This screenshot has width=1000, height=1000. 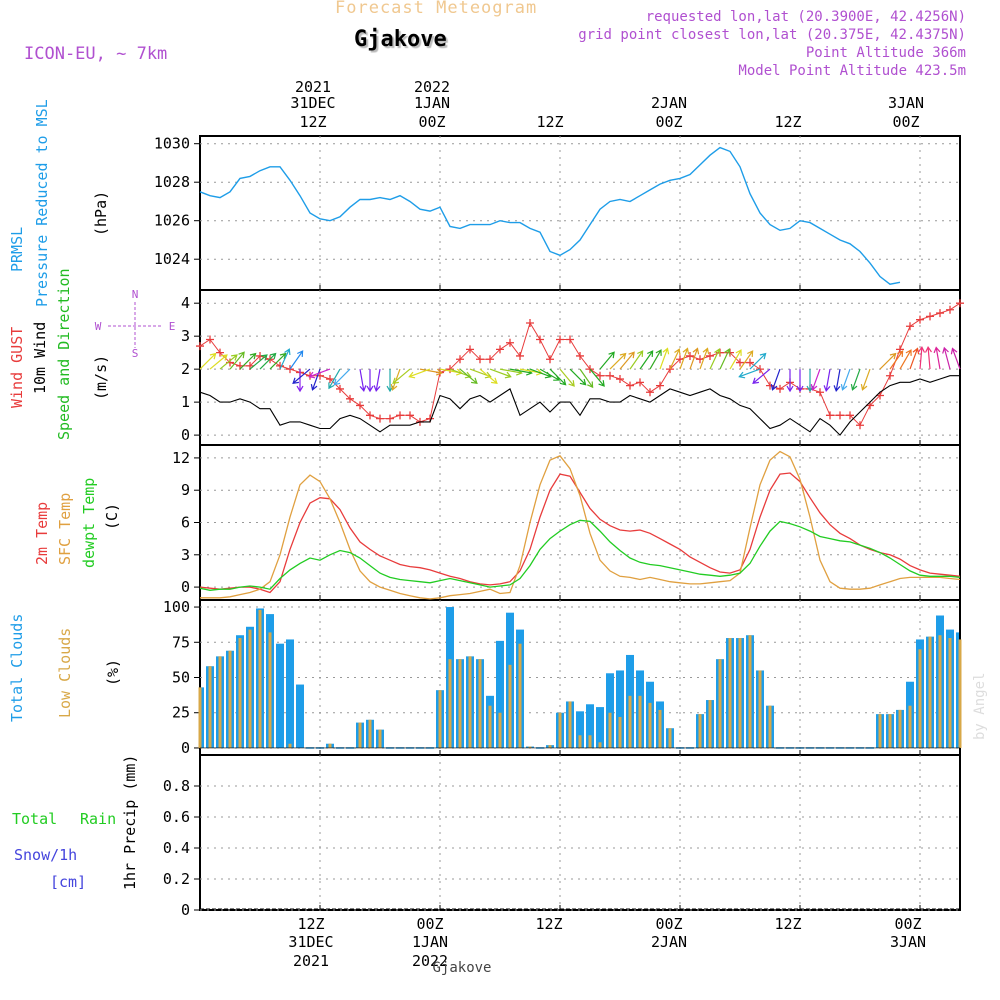 What do you see at coordinates (549, 122) in the screenshot?
I see `top-tick-label-12z-1jan-time: 12Z` at bounding box center [549, 122].